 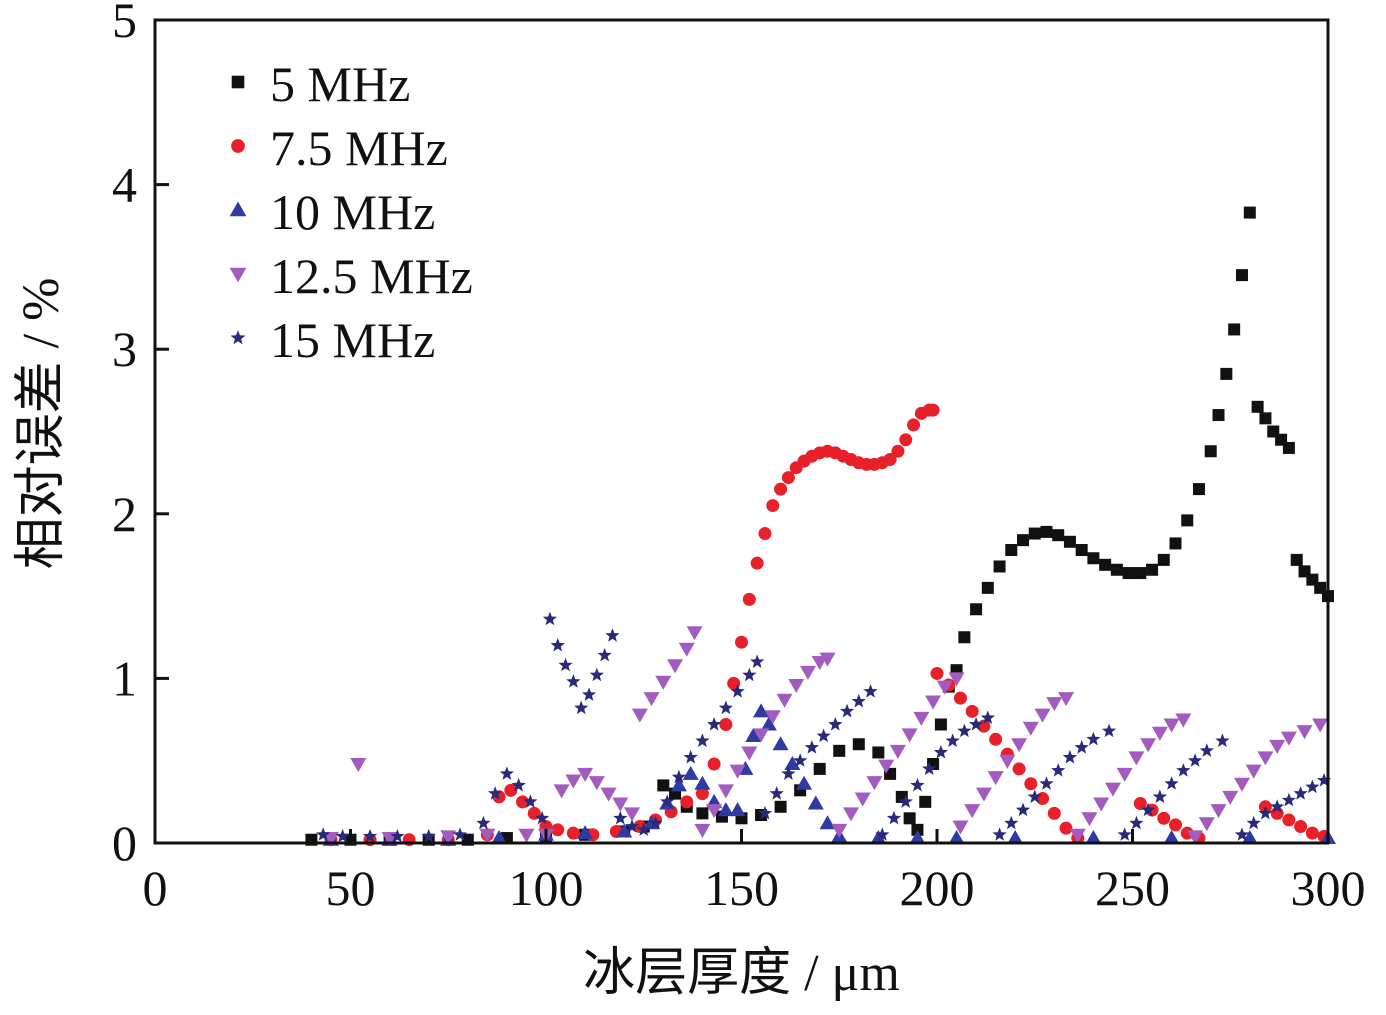 What do you see at coordinates (340, 84) in the screenshot?
I see `legend-label: 5 MHz` at bounding box center [340, 84].